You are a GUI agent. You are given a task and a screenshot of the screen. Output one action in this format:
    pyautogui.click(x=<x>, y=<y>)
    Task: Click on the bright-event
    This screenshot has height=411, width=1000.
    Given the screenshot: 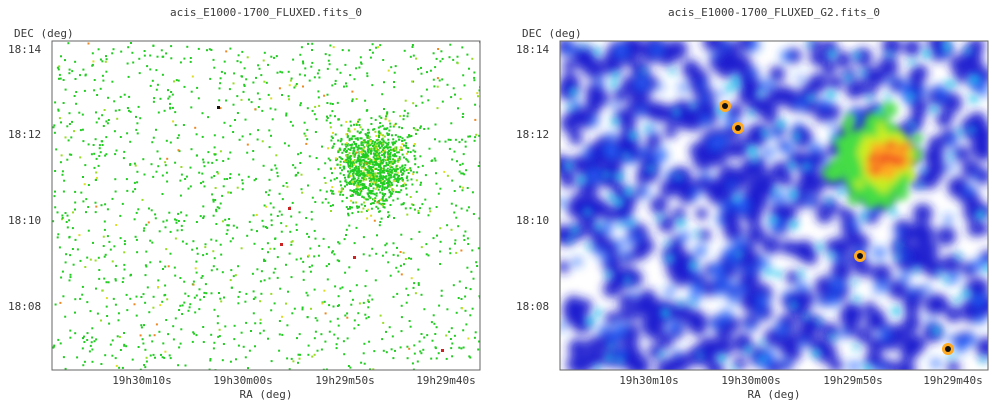 What is the action you would take?
    pyautogui.click(x=354, y=257)
    